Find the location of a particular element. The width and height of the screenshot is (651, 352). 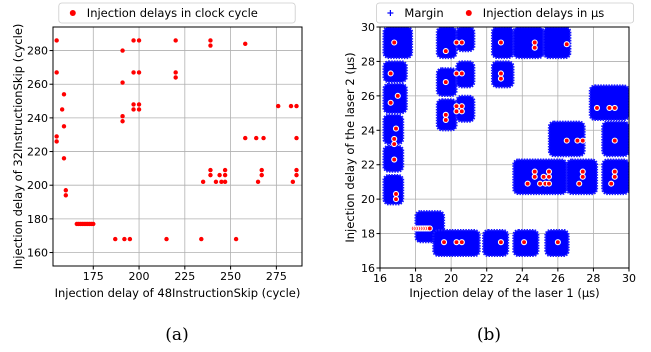

legend: Margin Injection delays in µs is located at coordinates (504, 13).